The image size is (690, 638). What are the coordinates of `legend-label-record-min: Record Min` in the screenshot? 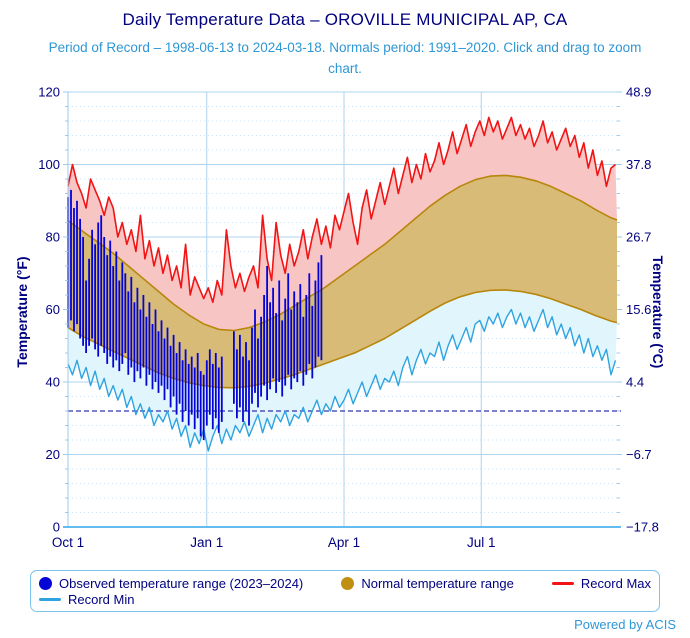 It's located at (101, 599).